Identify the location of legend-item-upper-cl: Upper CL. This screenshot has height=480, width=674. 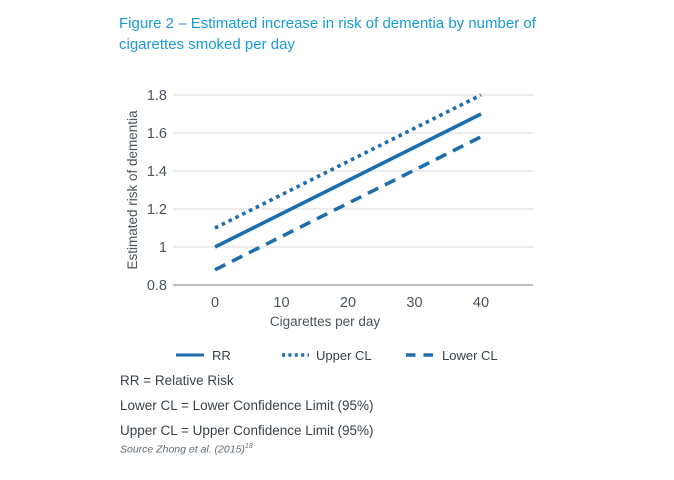
(326, 355).